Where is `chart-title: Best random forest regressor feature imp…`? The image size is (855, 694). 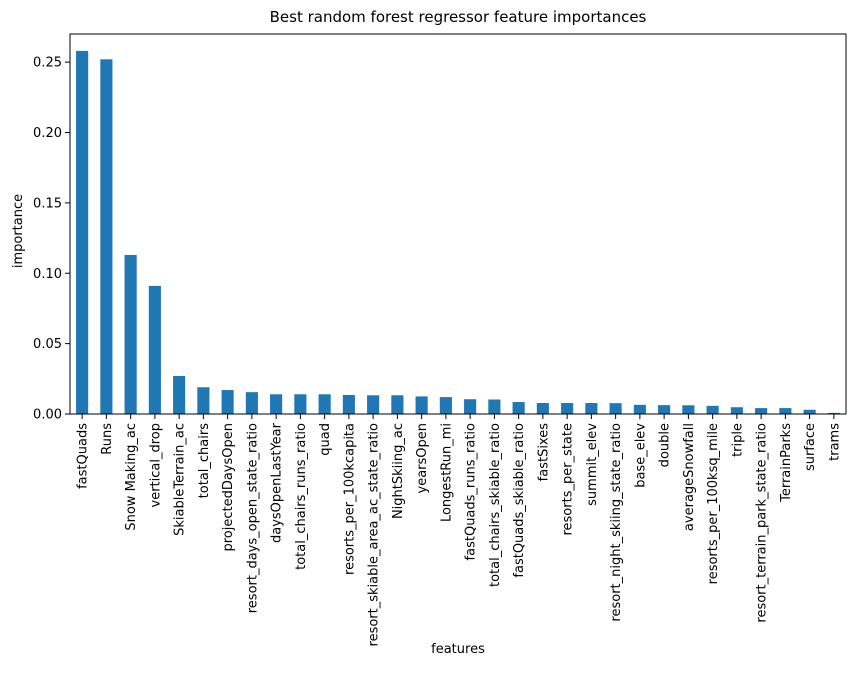 chart-title: Best random forest regressor feature imp… is located at coordinates (458, 17).